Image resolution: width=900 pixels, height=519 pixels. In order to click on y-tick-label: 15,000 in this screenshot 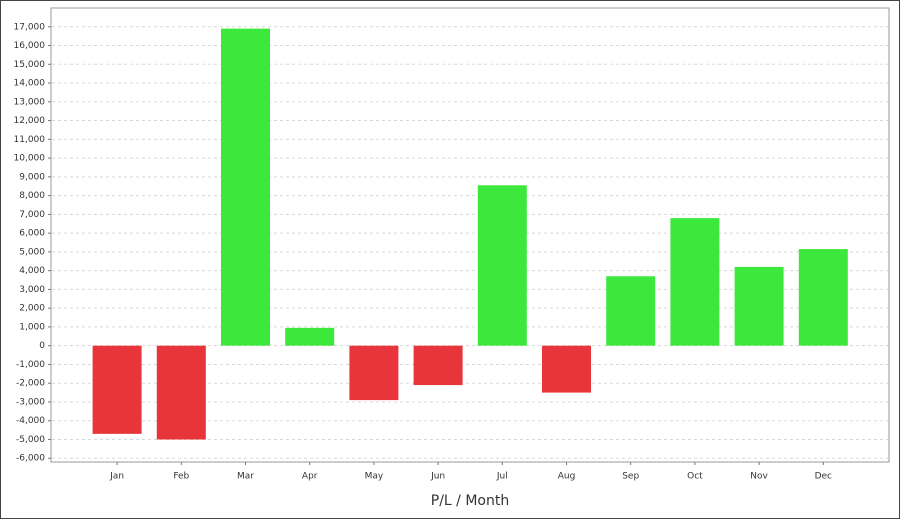, I will do `click(30, 65)`.